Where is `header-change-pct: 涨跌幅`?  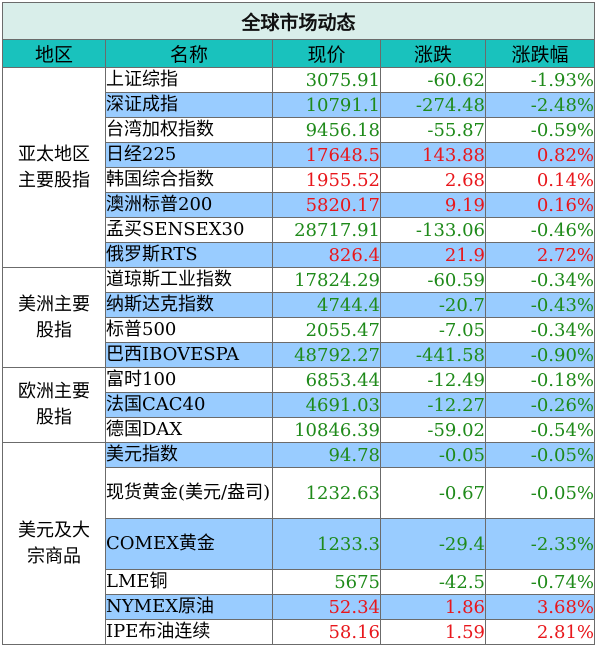 header-change-pct: 涨跌幅 is located at coordinates (540, 53).